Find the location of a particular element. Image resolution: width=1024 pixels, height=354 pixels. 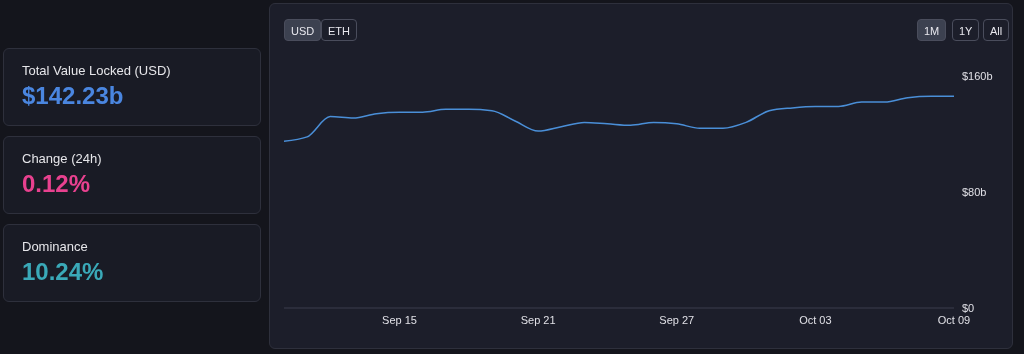

text: $142.23b is located at coordinates (73, 96).